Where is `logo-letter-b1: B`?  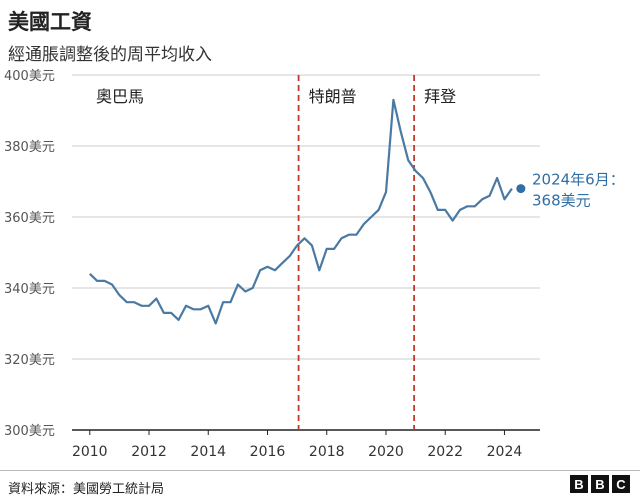 logo-letter-b1: B is located at coordinates (579, 484).